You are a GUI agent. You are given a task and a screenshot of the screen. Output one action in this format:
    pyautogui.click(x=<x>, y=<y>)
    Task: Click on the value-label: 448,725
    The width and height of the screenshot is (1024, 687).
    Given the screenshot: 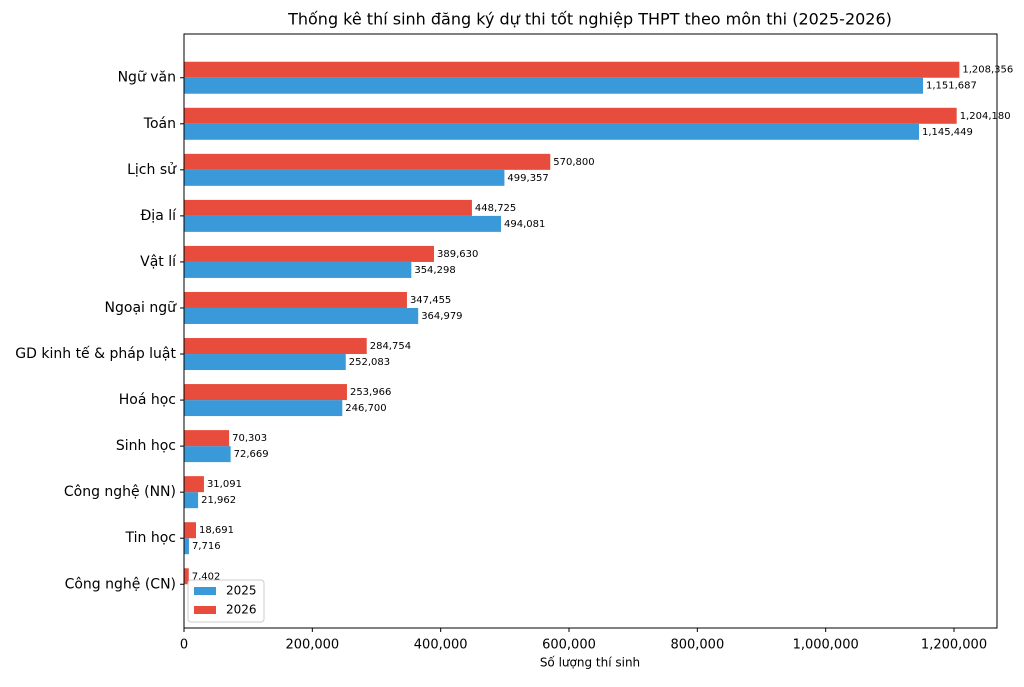 What is the action you would take?
    pyautogui.click(x=495, y=208)
    